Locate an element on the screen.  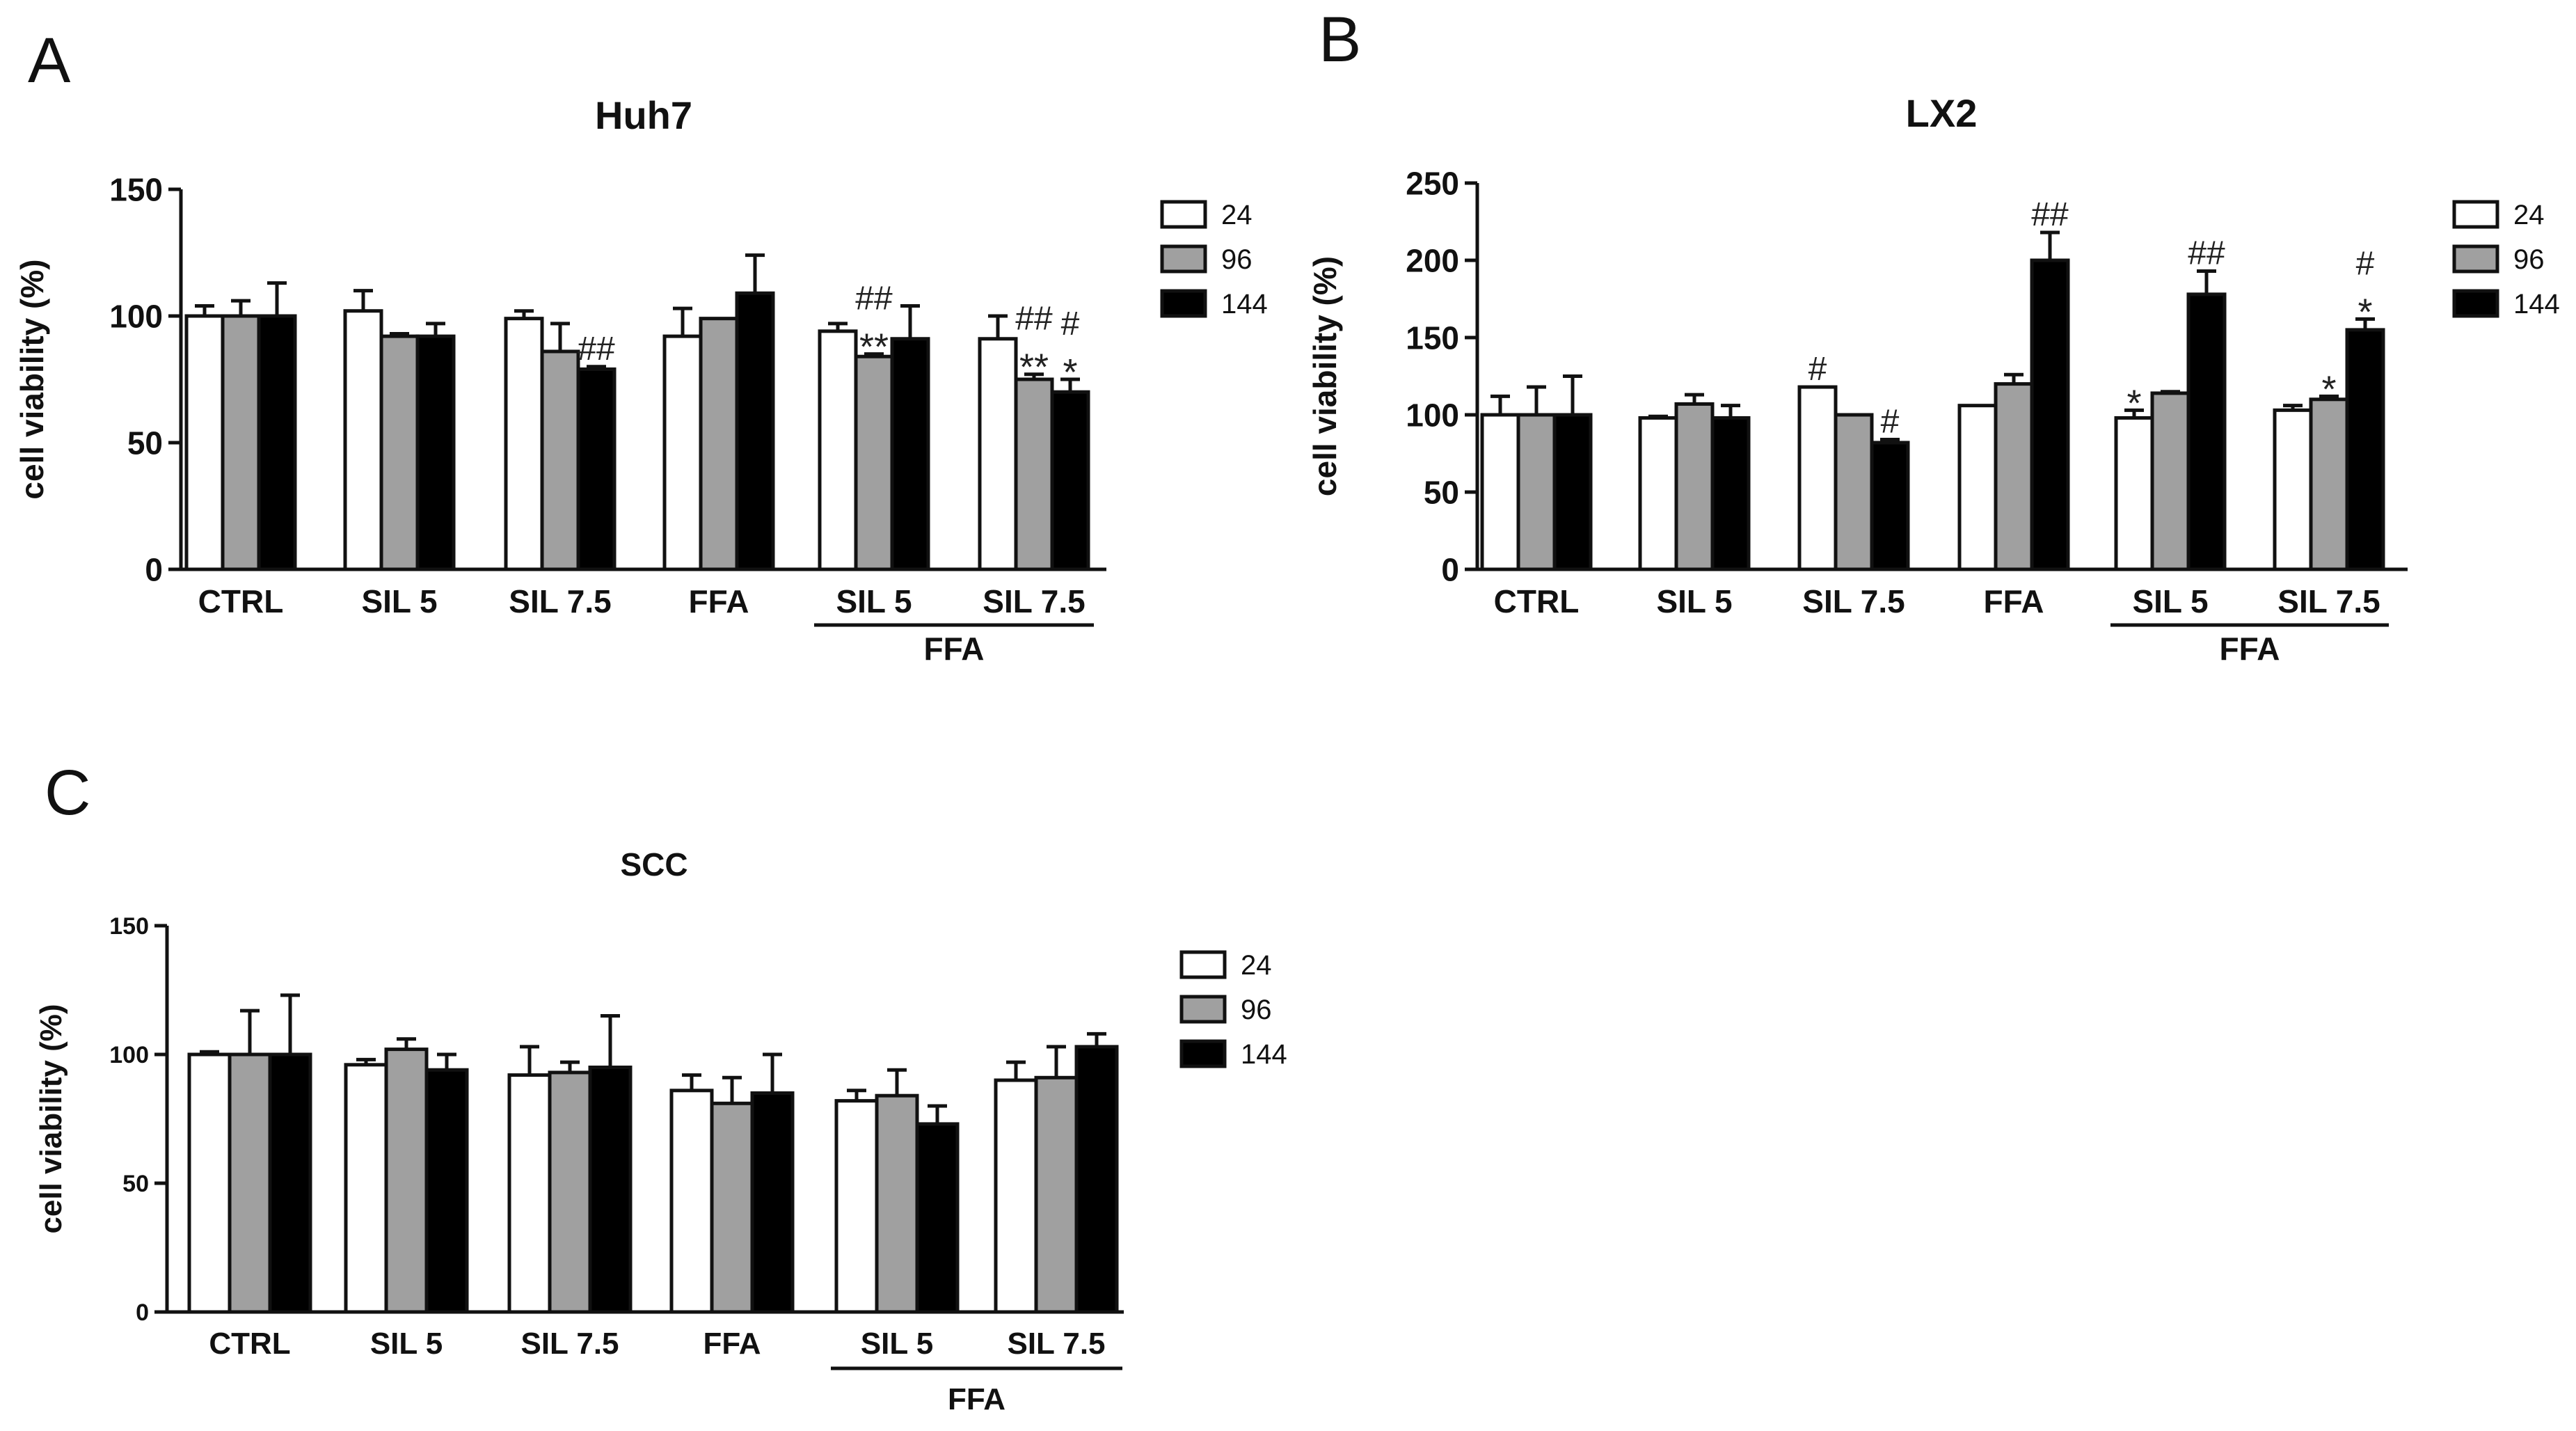
panel-b-y-tick-label: 150 is located at coordinates (1432, 338).